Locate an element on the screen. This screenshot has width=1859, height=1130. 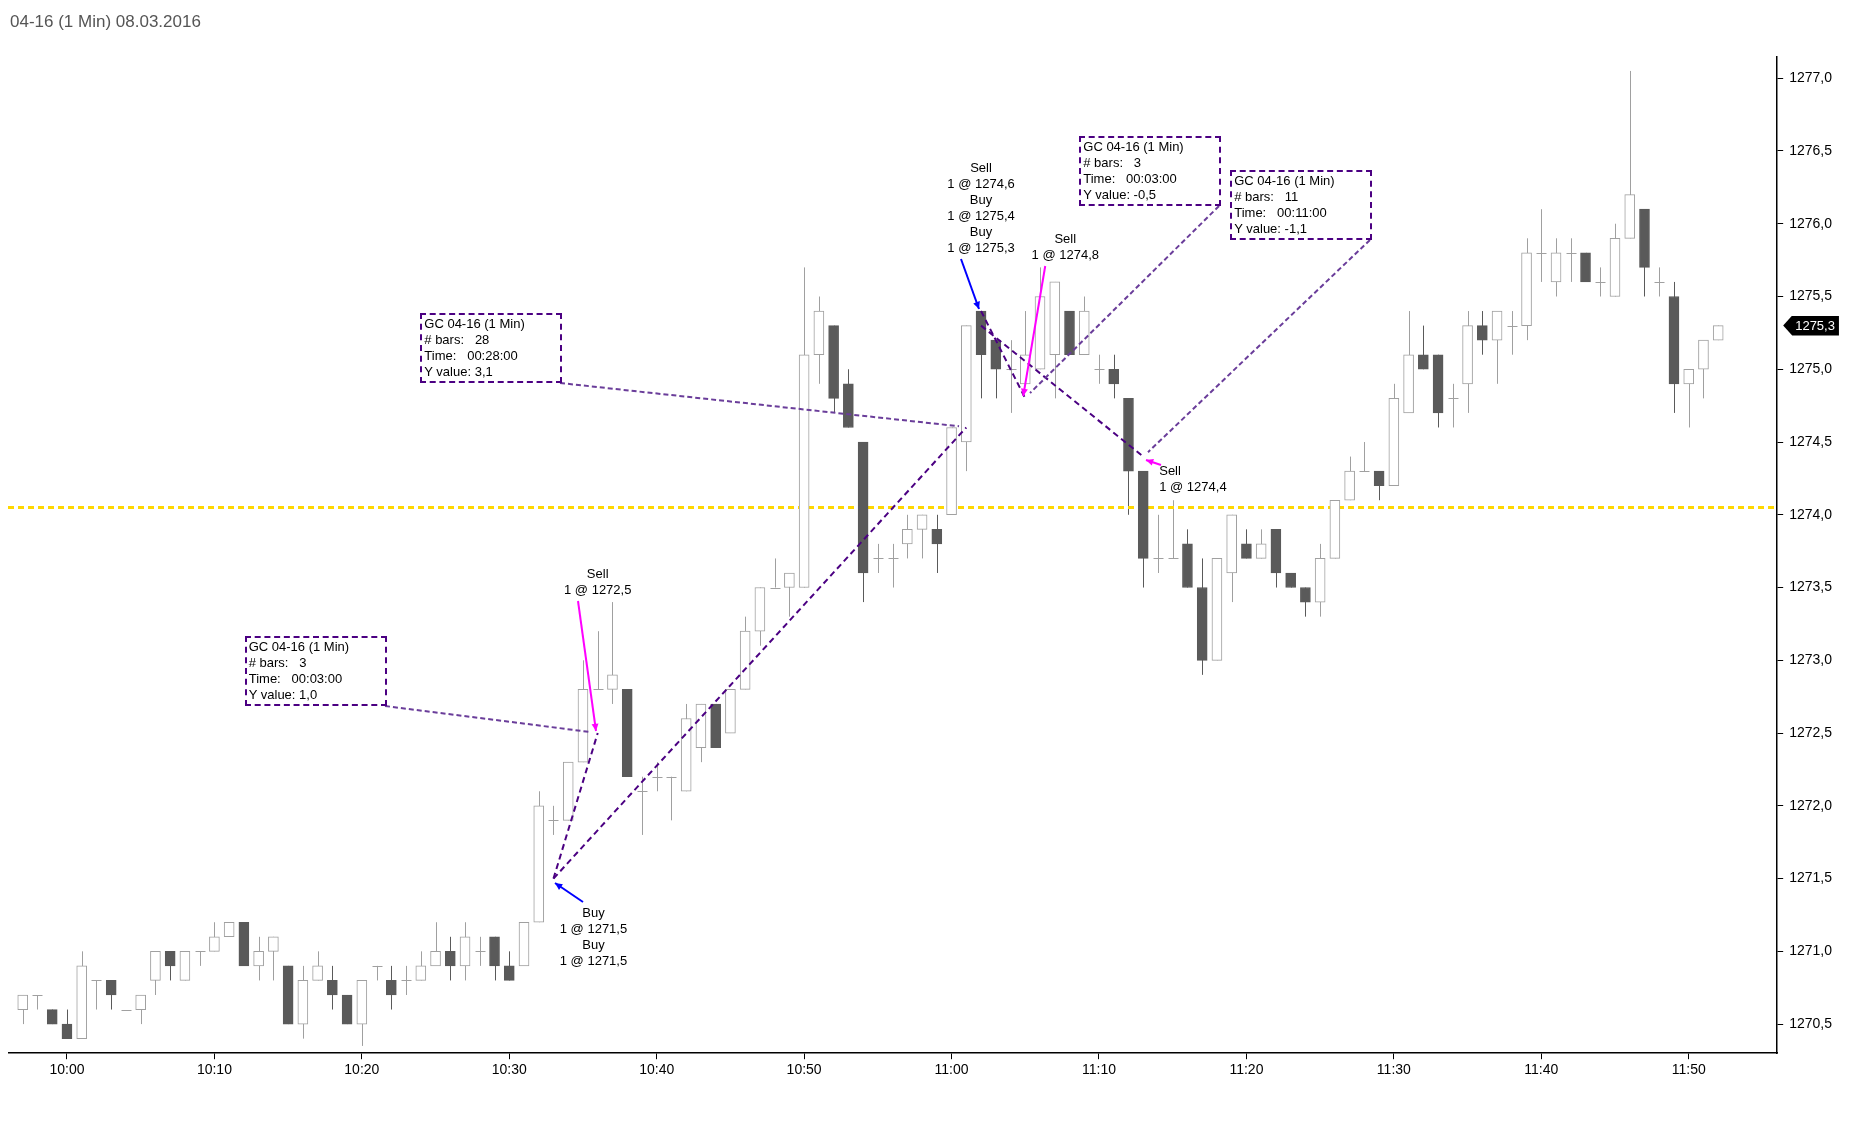
annotation: Sell 1 @ 1274,4 is located at coordinates (1193, 478).